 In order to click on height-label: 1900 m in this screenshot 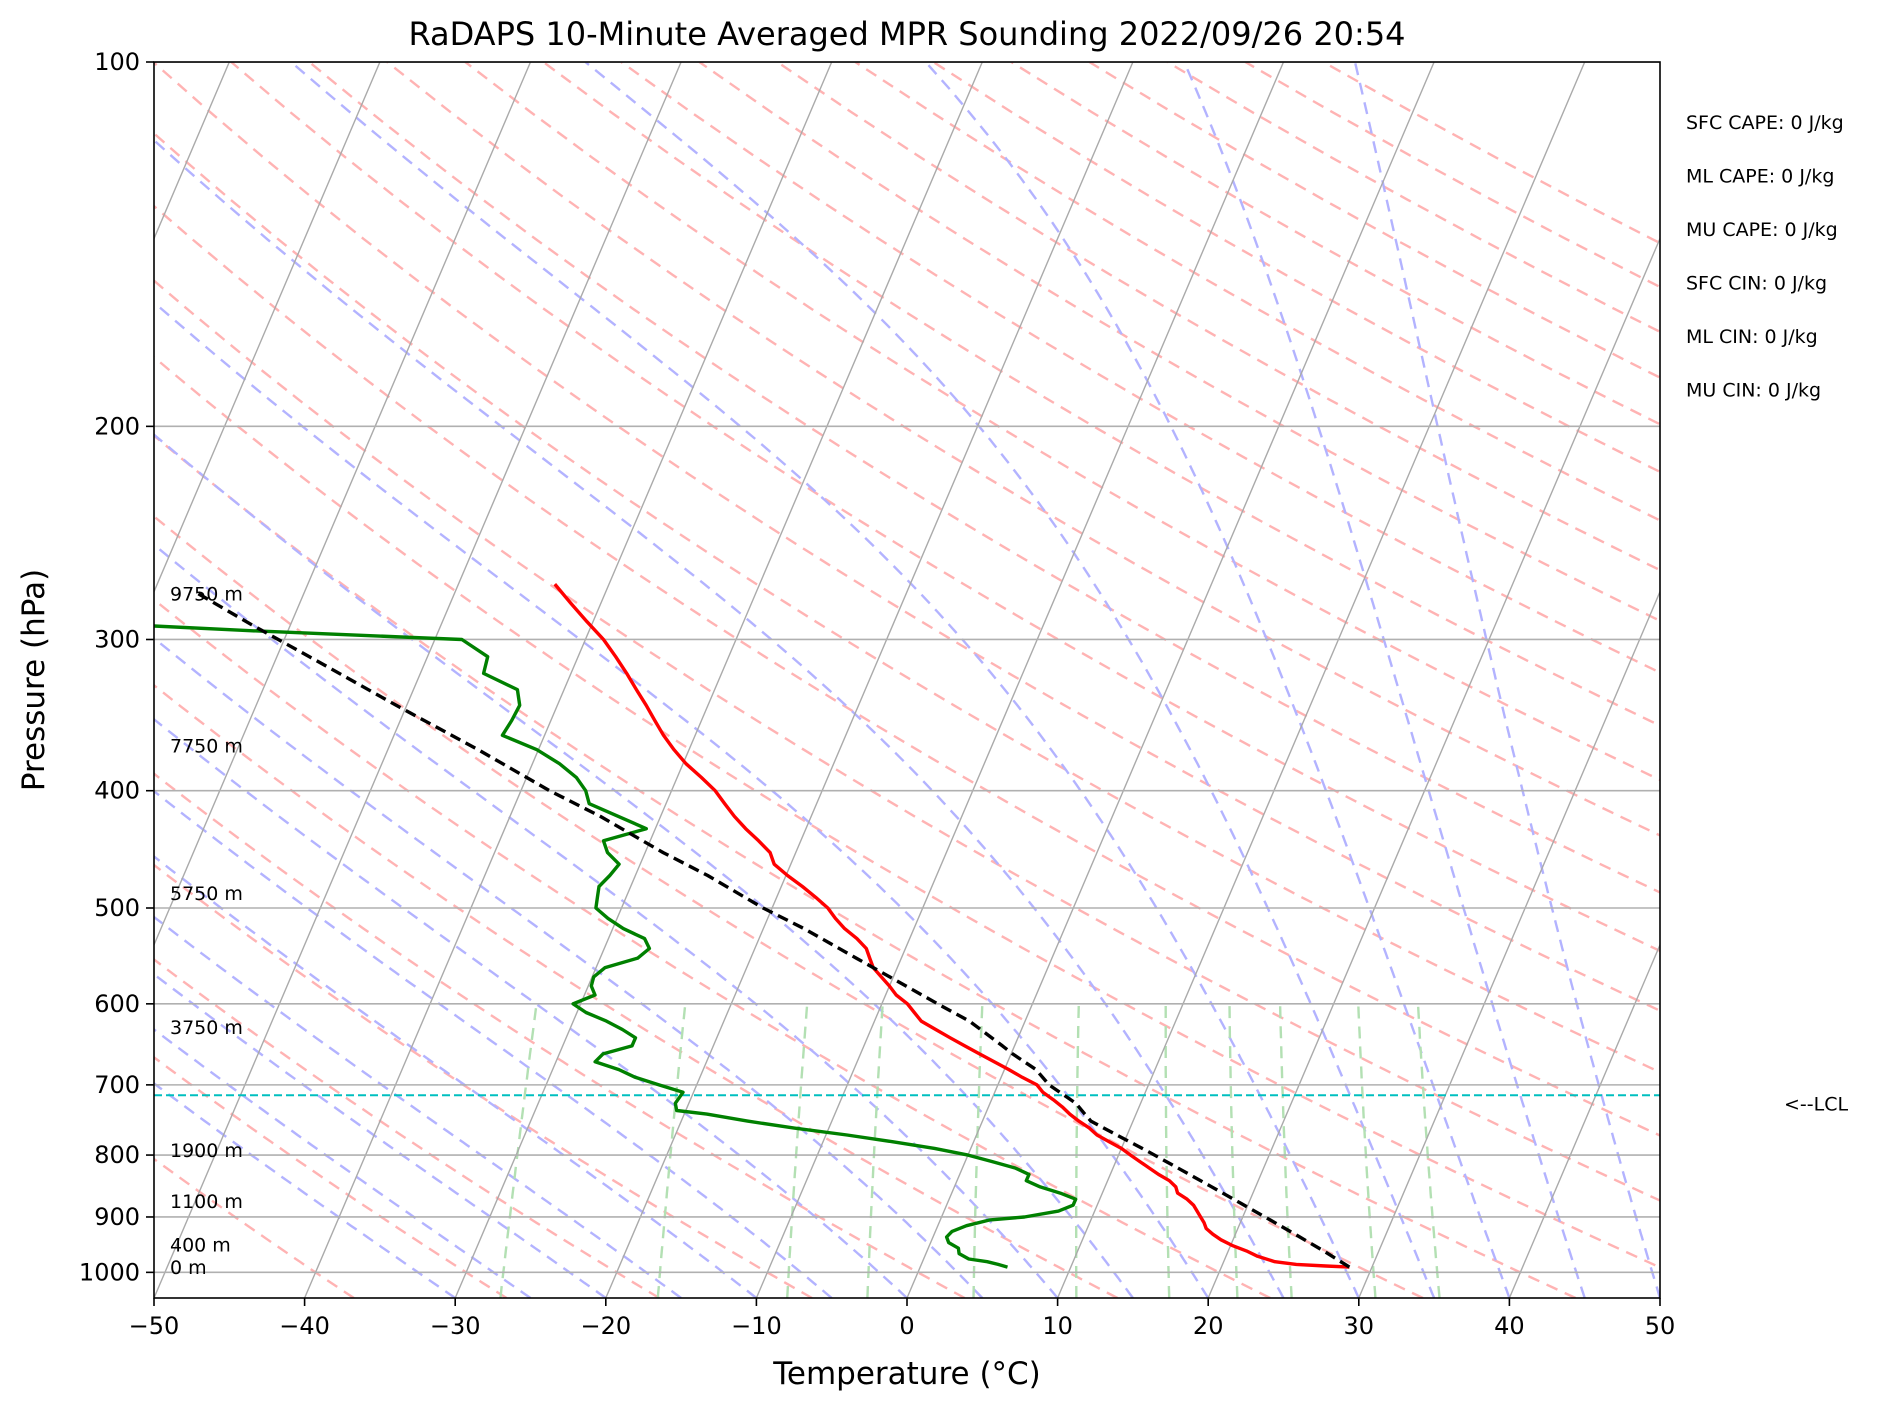, I will do `click(206, 1151)`.